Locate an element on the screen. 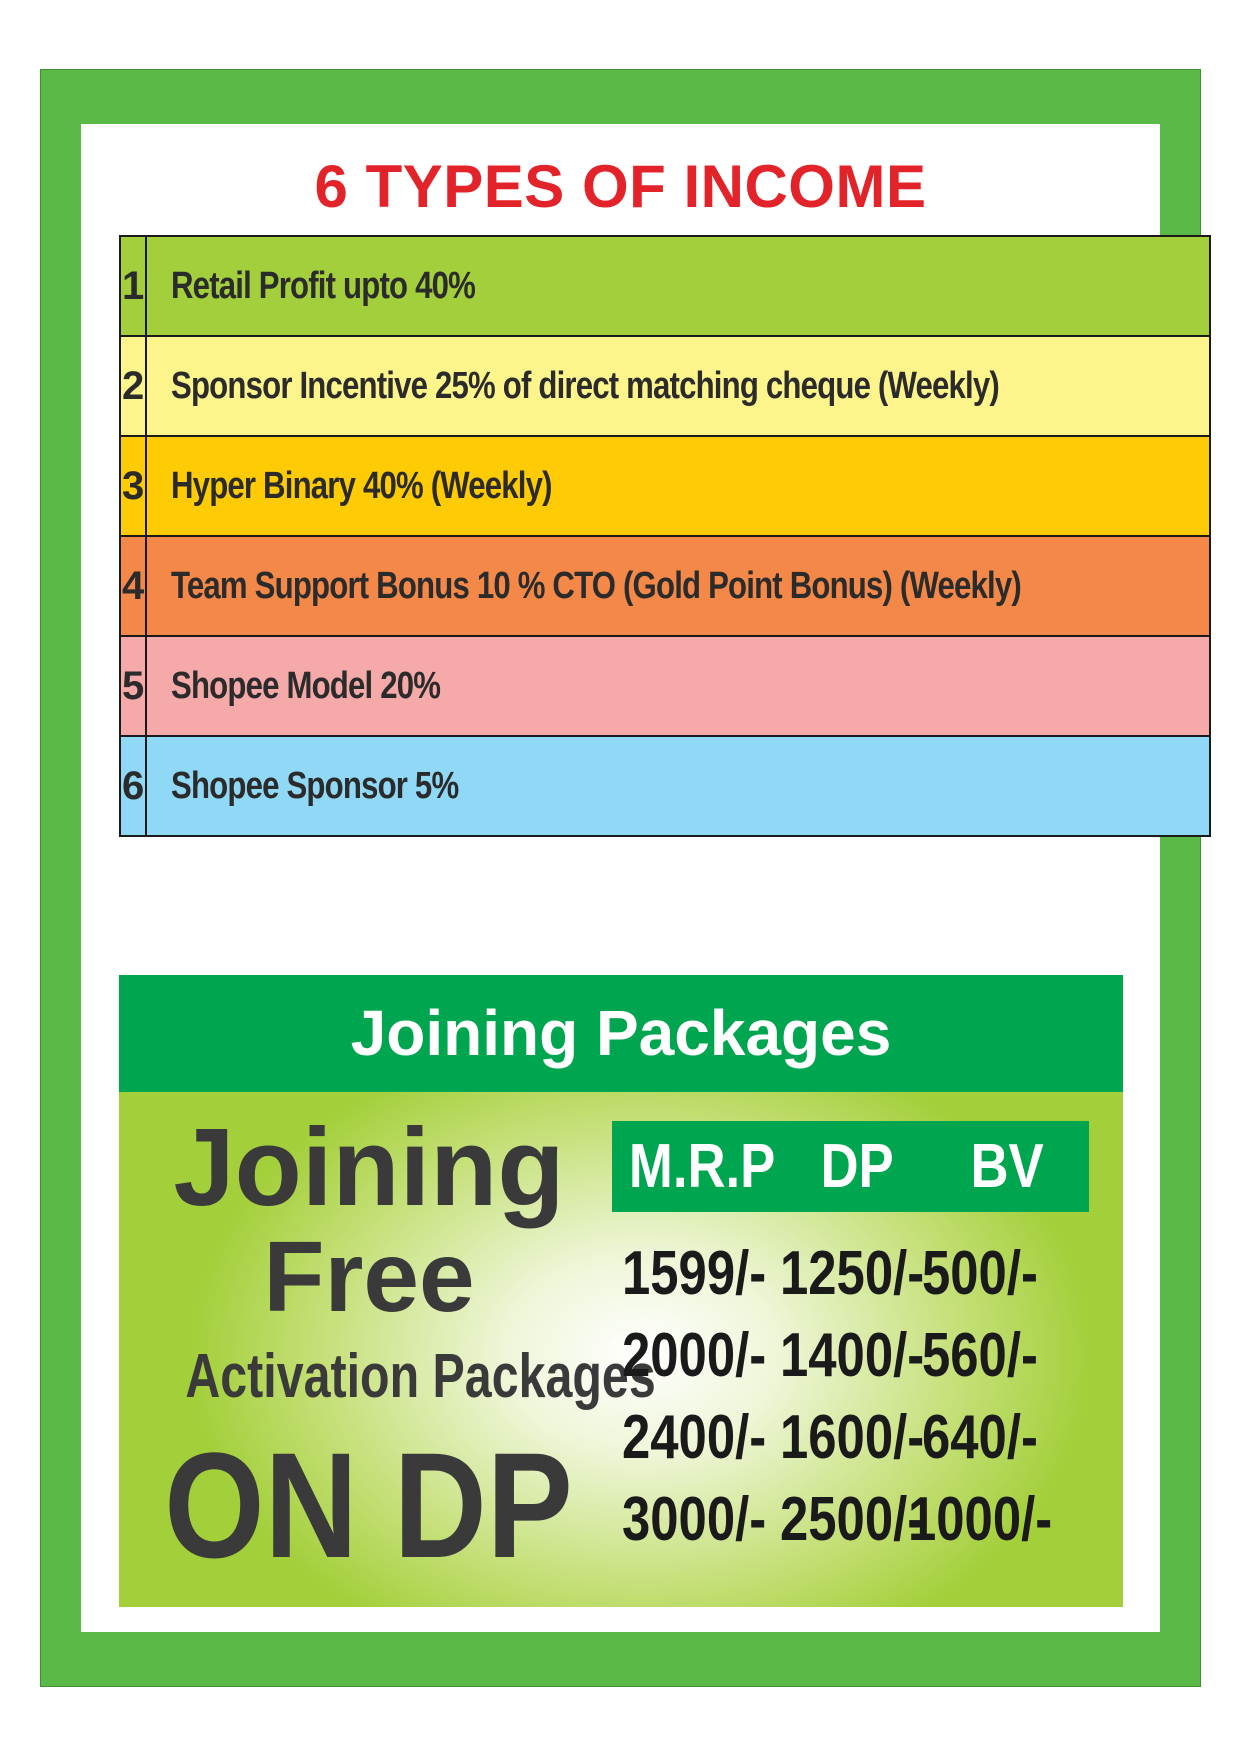 The image size is (1240, 1754). income-number: 4 is located at coordinates (133, 586).